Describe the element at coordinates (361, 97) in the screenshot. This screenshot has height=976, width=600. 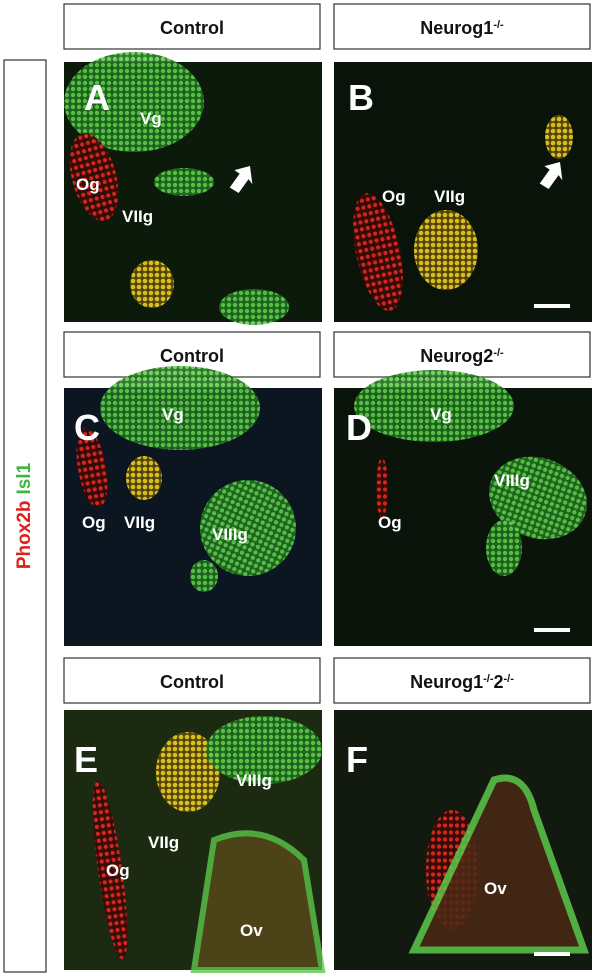
I see `panel-letter: B` at that location.